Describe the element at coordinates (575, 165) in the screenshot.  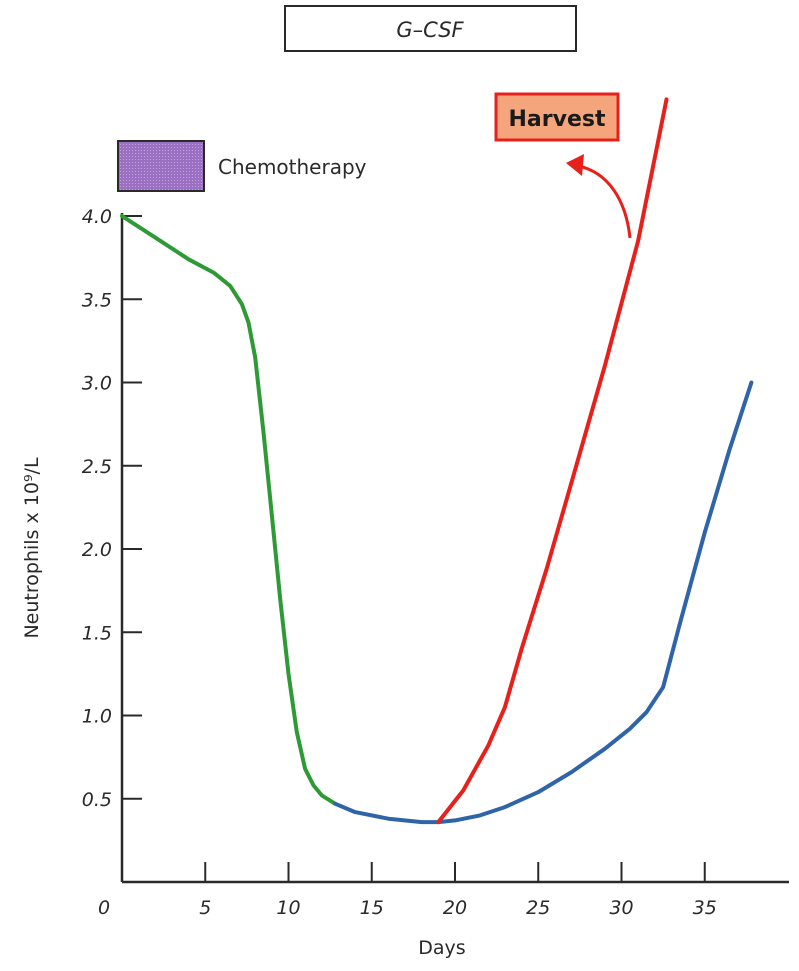
I see `harvest-arrow-head` at that location.